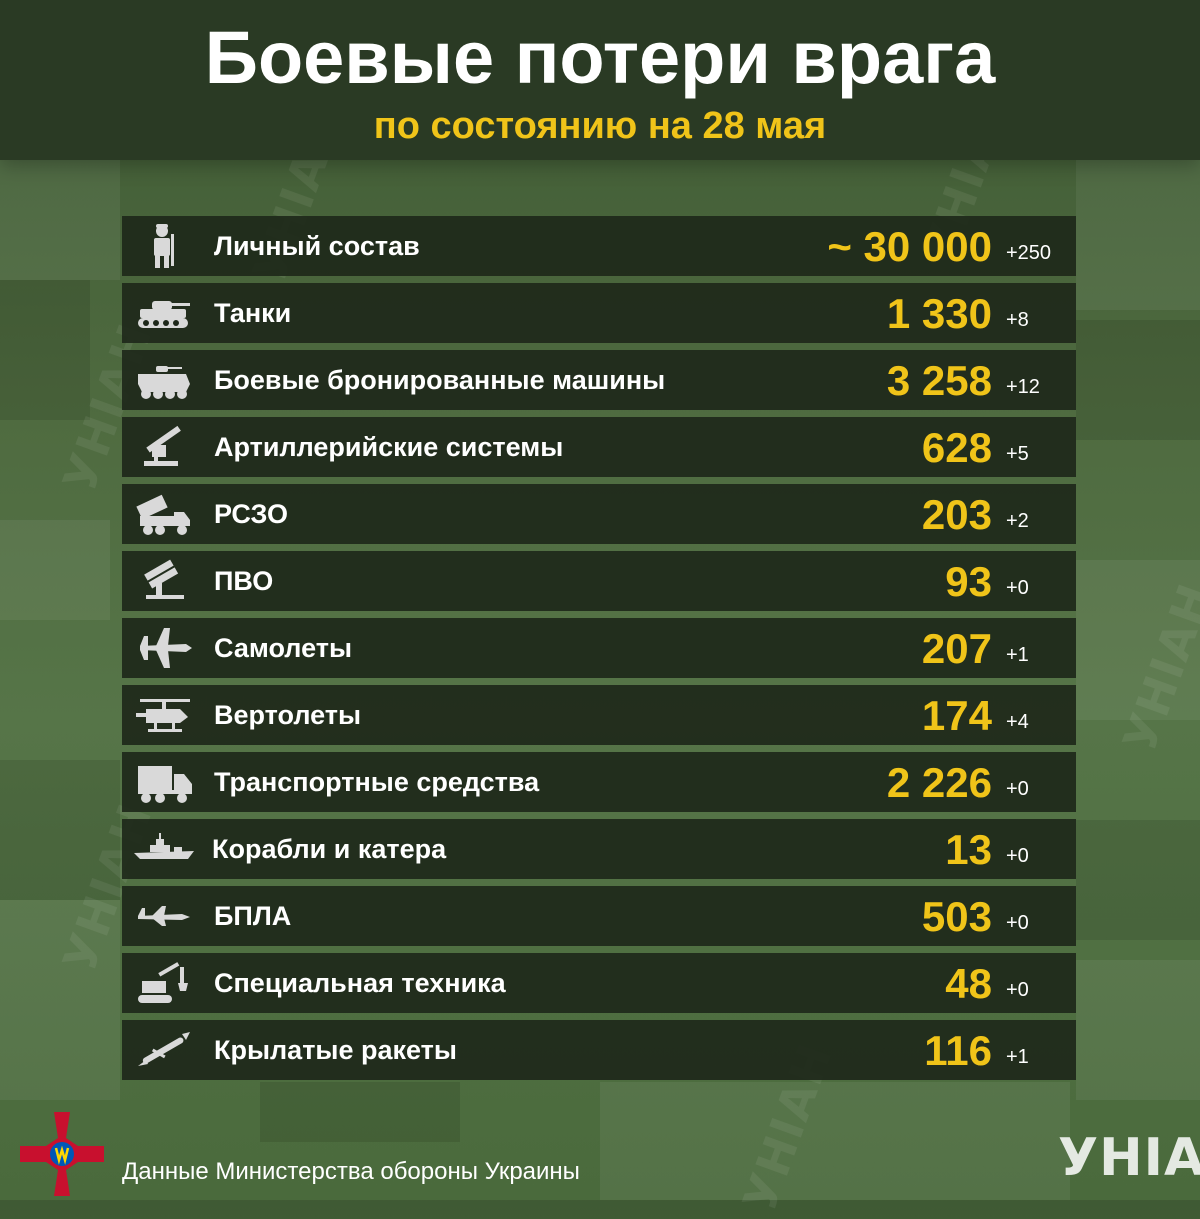 The width and height of the screenshot is (1200, 1219). I want to click on row-value: 13, so click(968, 849).